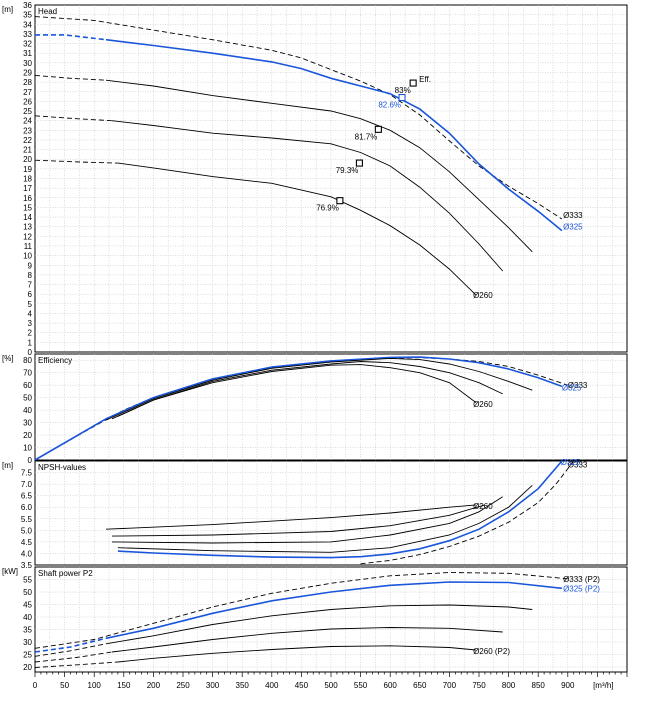 Image resolution: width=648 pixels, height=703 pixels. What do you see at coordinates (27, 72) in the screenshot?
I see `y-tick-label: 29` at bounding box center [27, 72].